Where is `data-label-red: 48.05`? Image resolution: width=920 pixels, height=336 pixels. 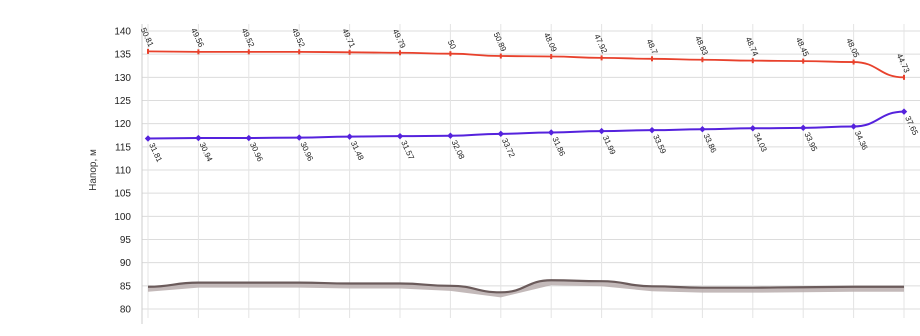
data-label-red: 48.05 is located at coordinates (852, 48).